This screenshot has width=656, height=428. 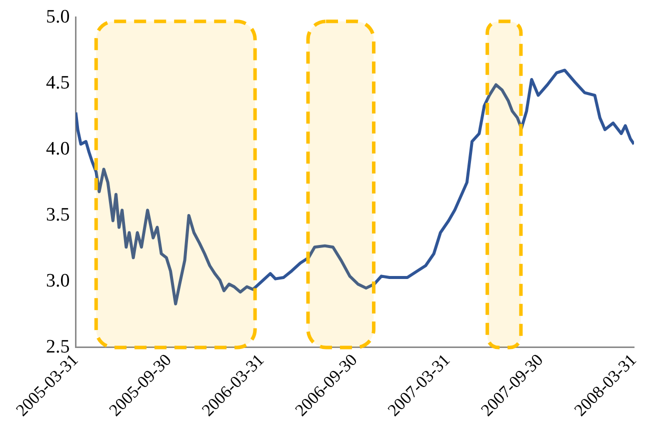 I want to click on y-tick-label: 3.0, so click(x=58, y=281).